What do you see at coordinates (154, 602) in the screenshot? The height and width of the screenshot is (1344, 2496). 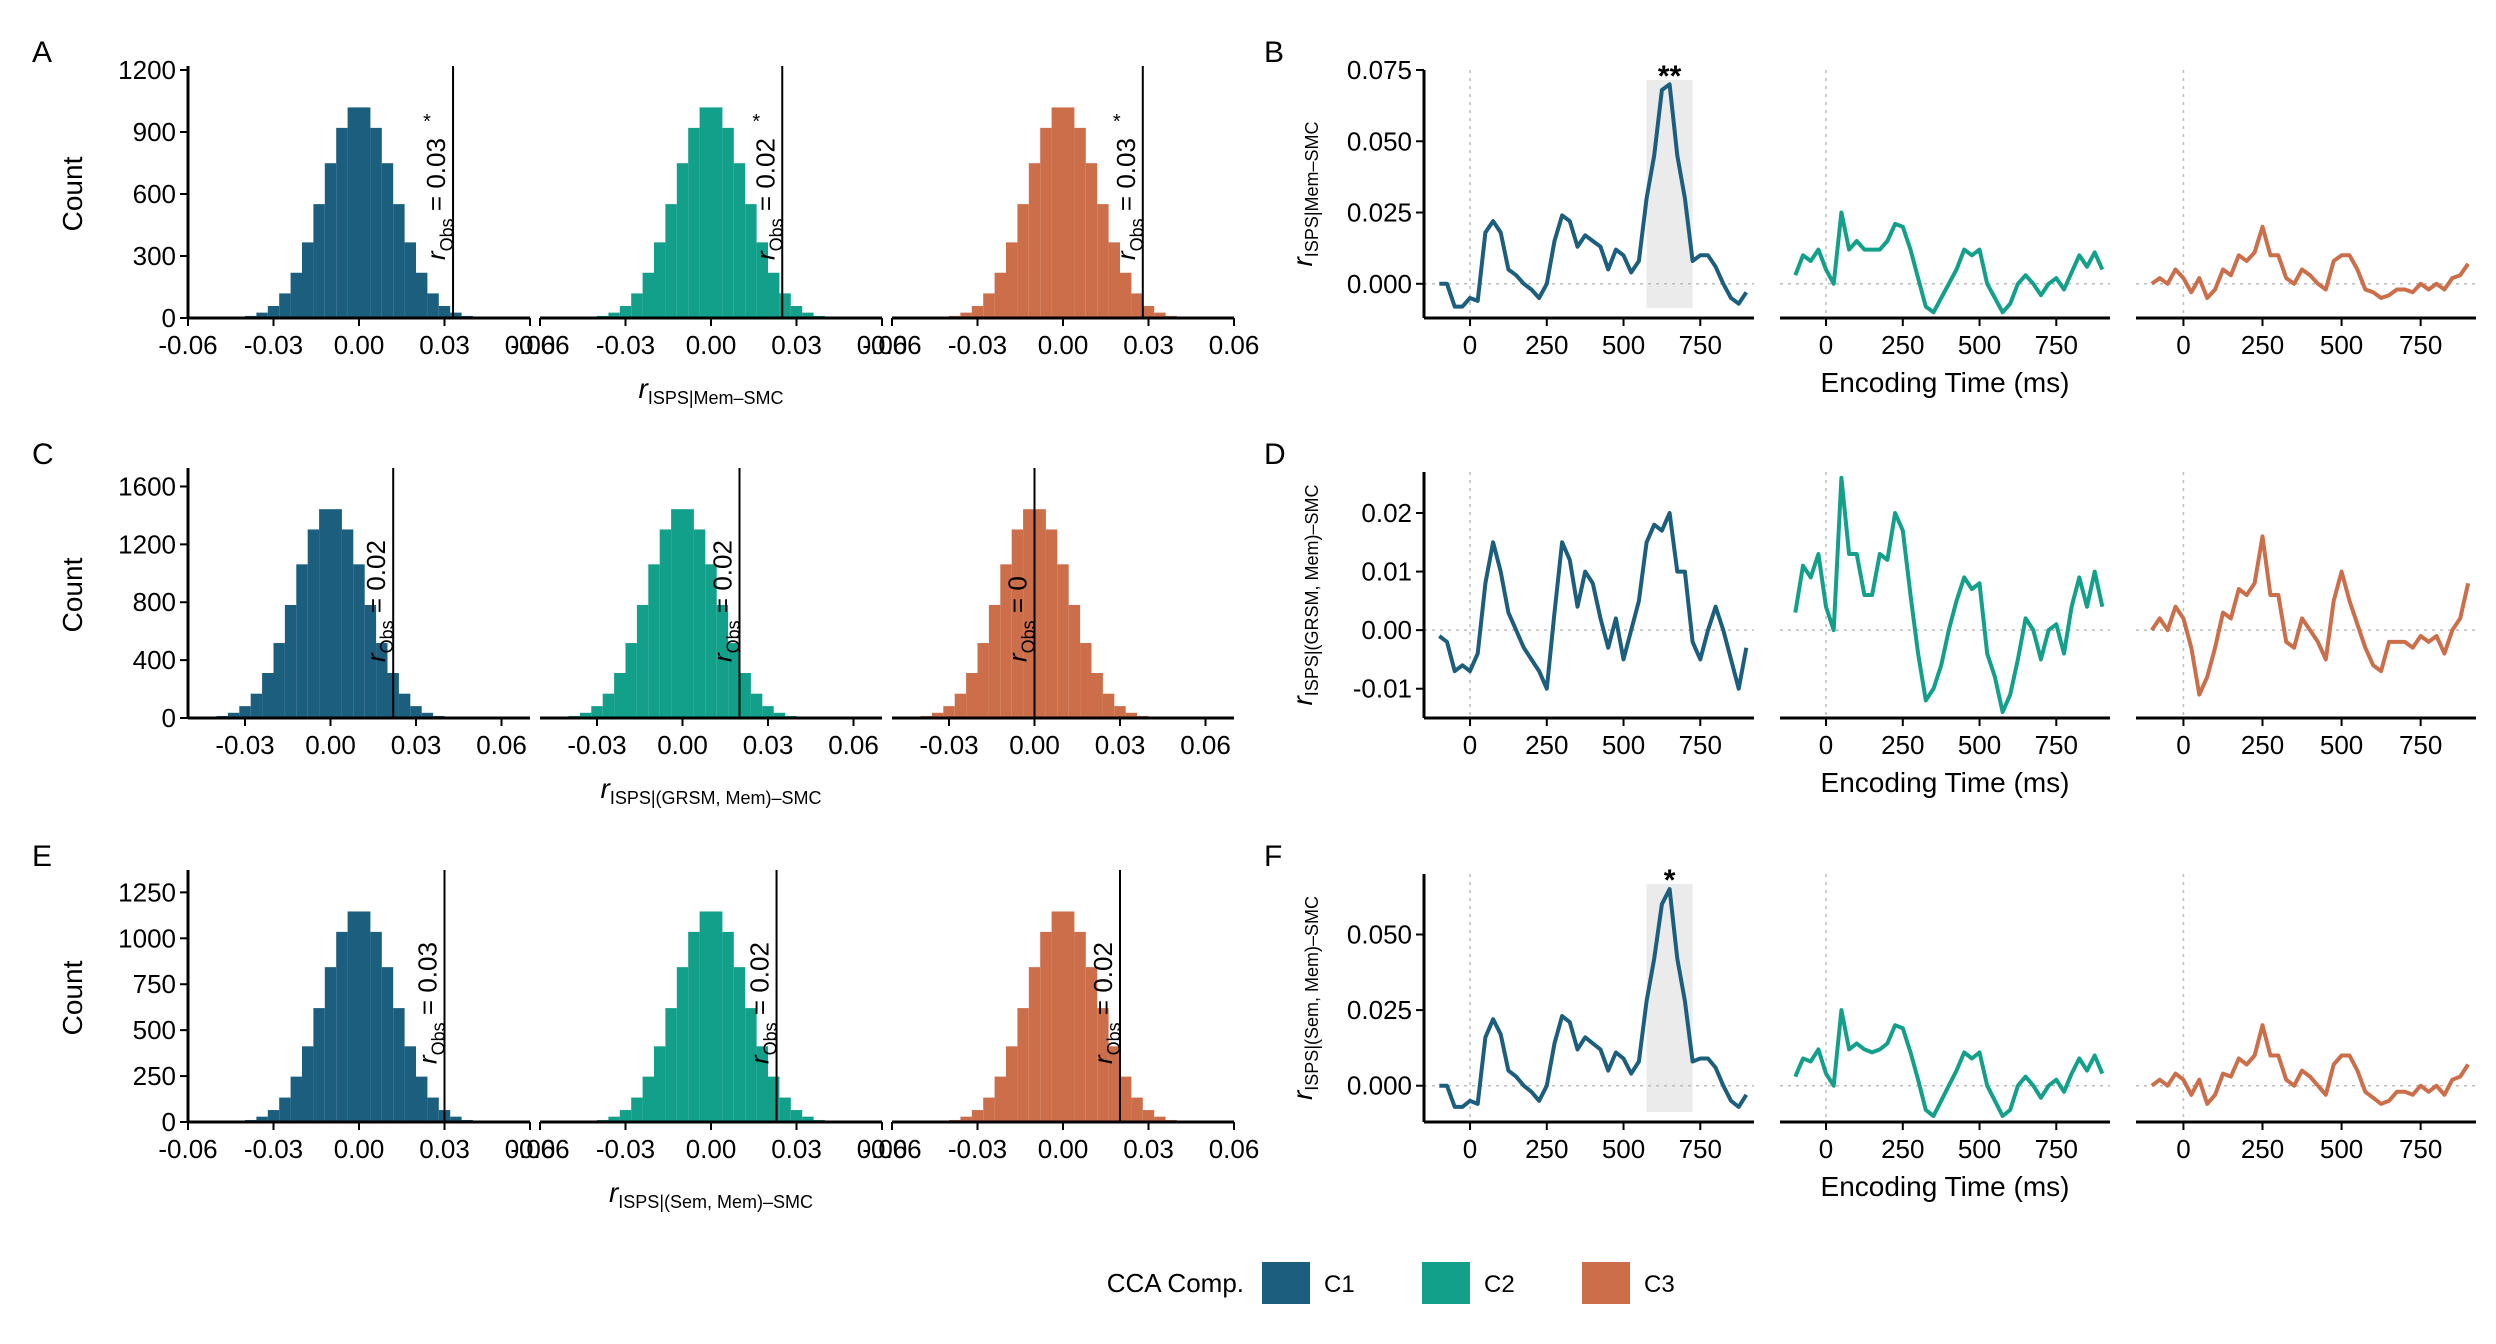 I see `y-tick-label: 800` at bounding box center [154, 602].